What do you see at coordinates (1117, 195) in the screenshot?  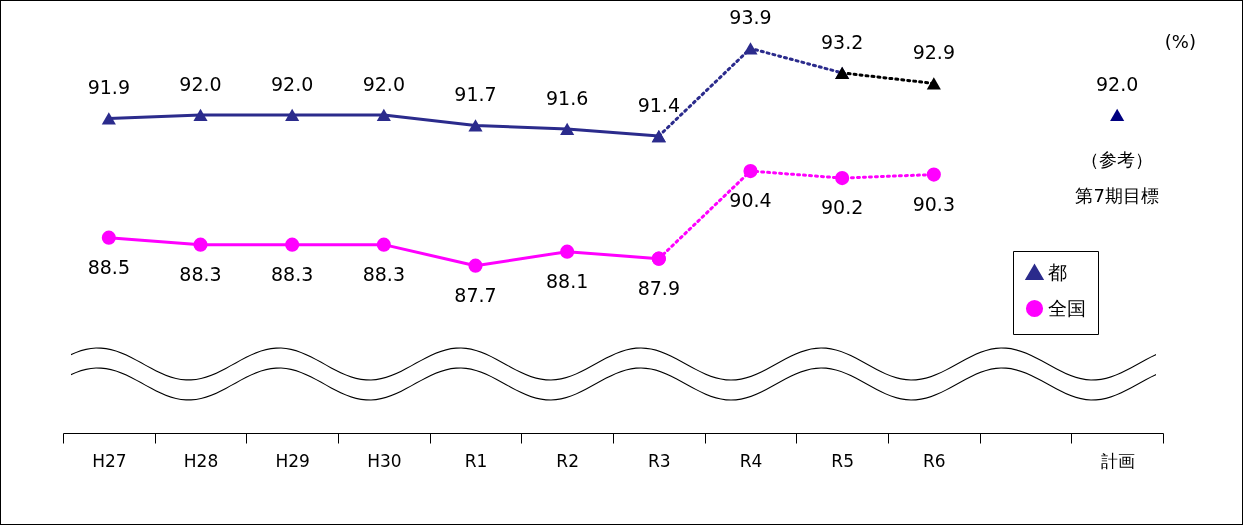 I see `annotation: 第7期目標` at bounding box center [1117, 195].